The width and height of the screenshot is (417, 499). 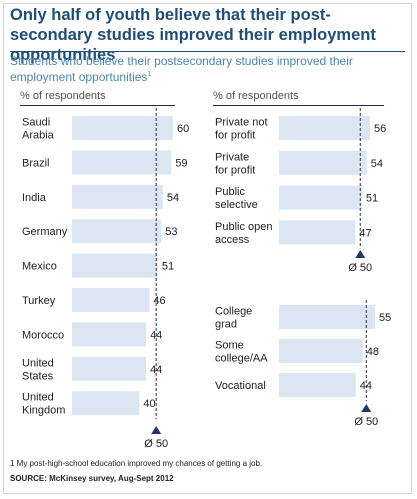 What do you see at coordinates (34, 198) in the screenshot?
I see `category-label-countries-2: India` at bounding box center [34, 198].